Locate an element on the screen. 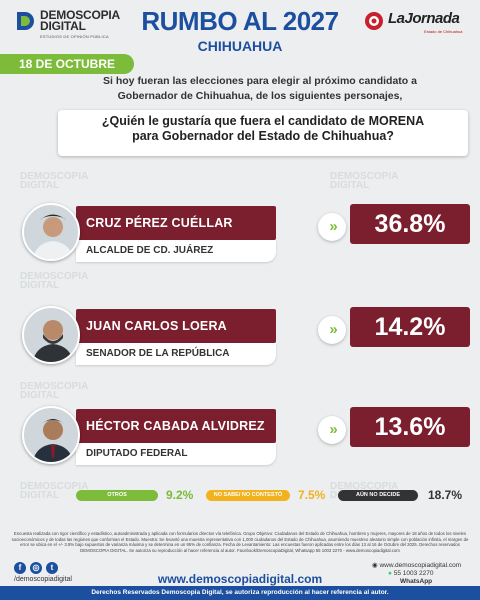 The width and height of the screenshot is (480, 600). la-jornada-logo-icon is located at coordinates (374, 21).